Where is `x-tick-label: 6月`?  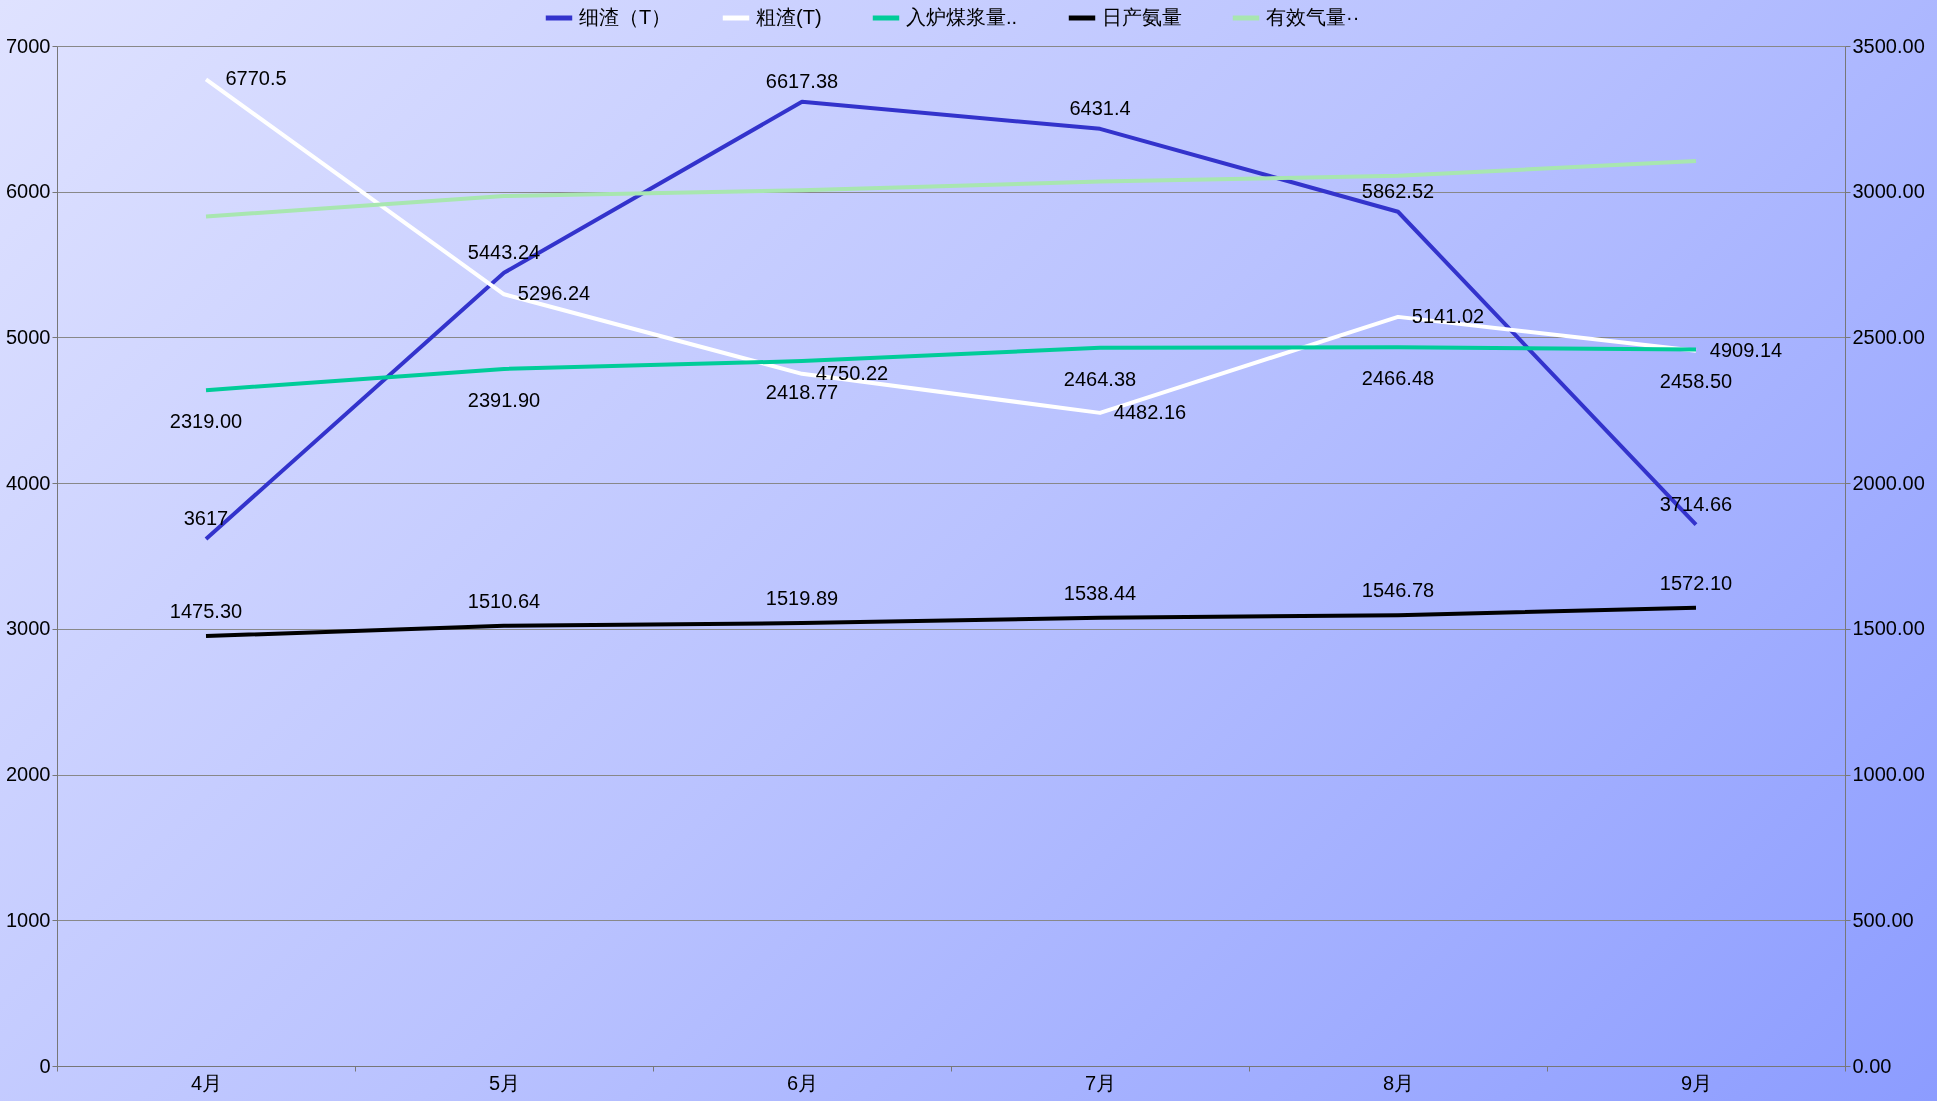 x-tick-label: 6月 is located at coordinates (802, 1082).